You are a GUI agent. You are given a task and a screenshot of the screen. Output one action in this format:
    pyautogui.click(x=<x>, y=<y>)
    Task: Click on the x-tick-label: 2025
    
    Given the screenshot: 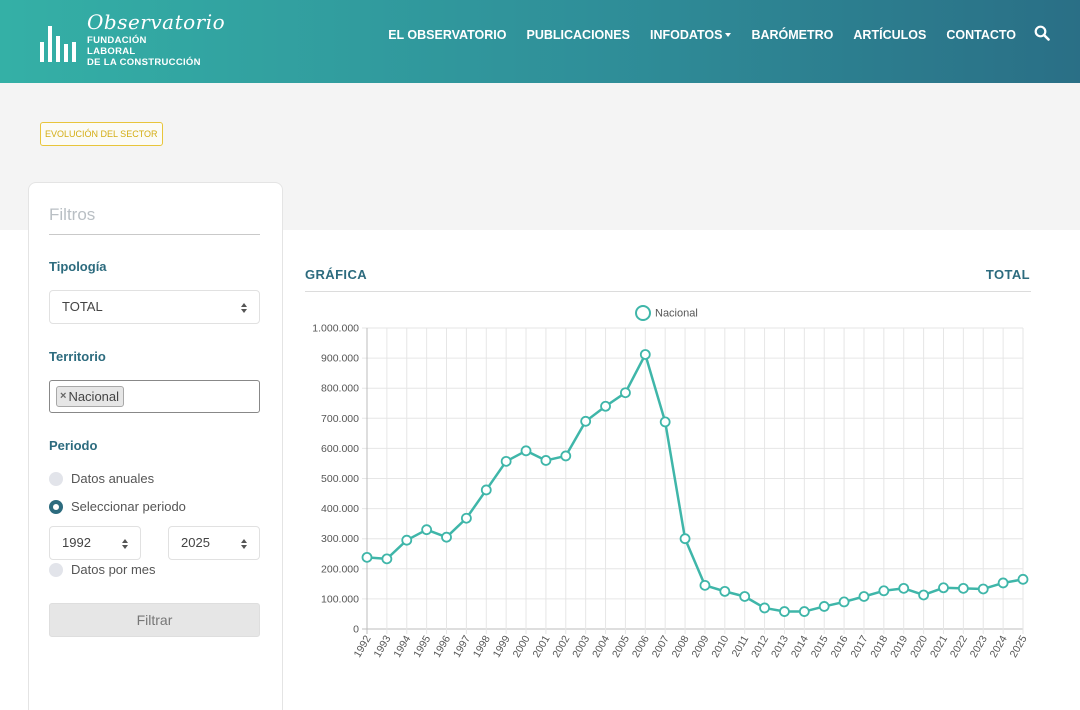 What is the action you would take?
    pyautogui.click(x=1019, y=646)
    